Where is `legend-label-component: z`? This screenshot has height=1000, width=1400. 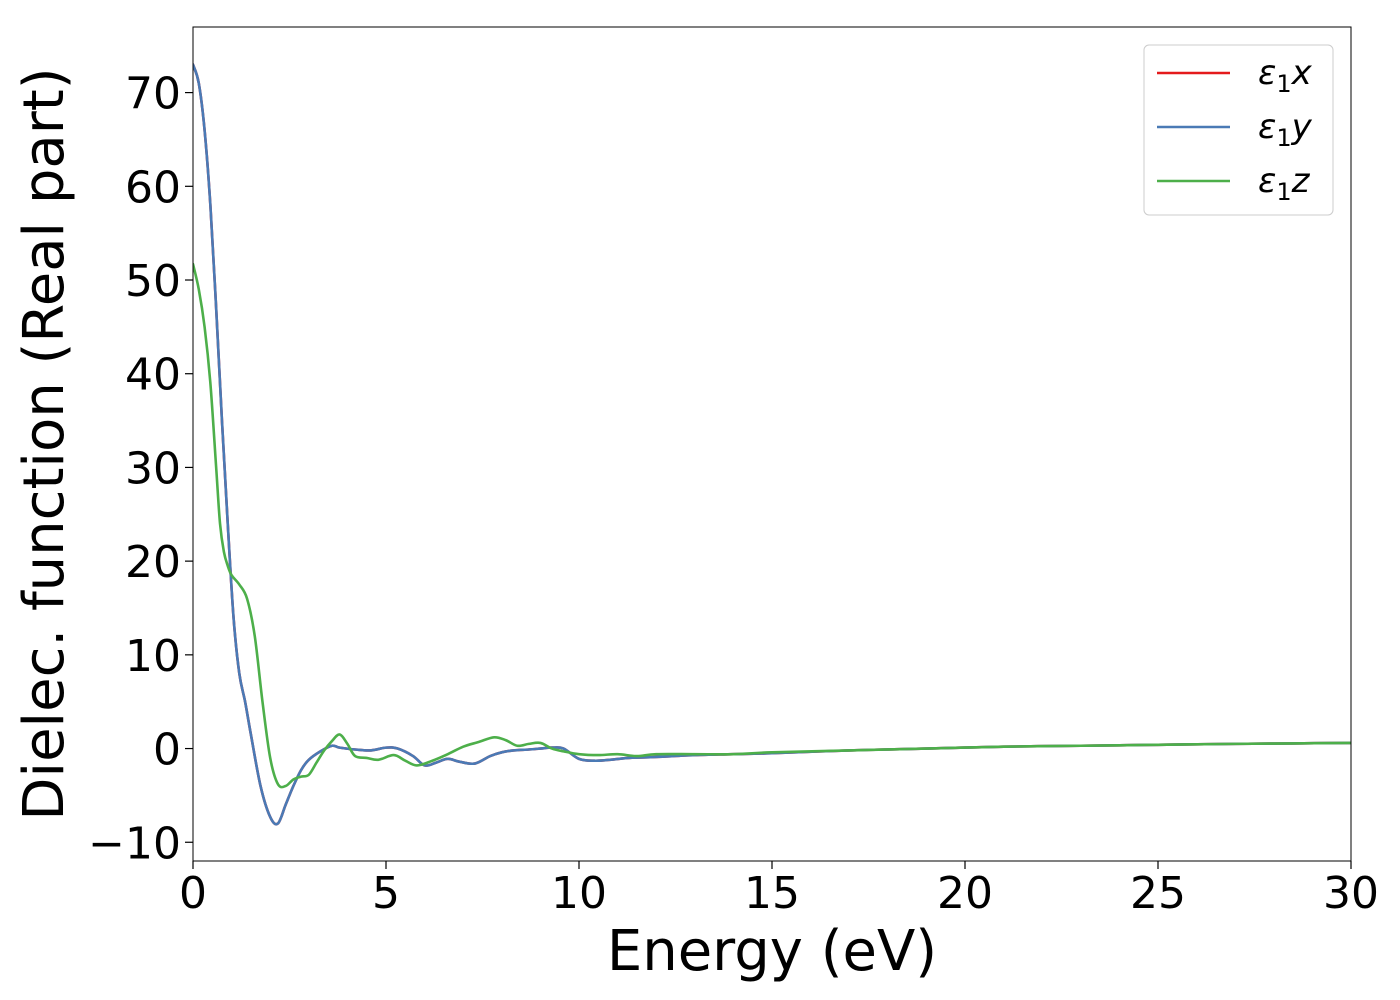 legend-label-component: z is located at coordinates (1301, 181).